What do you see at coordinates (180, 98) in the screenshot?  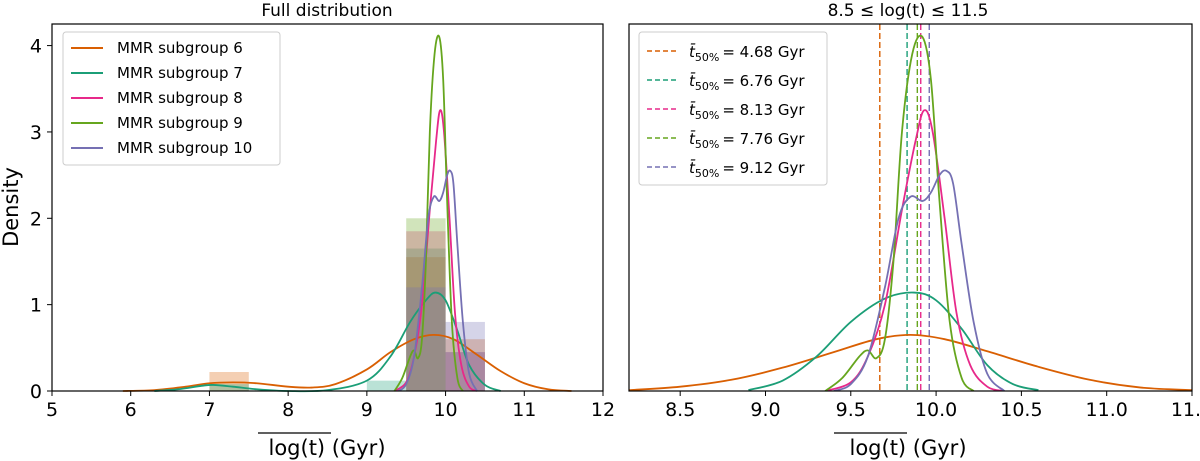 I see `legend-label-subgroup-8: MMR subgroup 8` at bounding box center [180, 98].